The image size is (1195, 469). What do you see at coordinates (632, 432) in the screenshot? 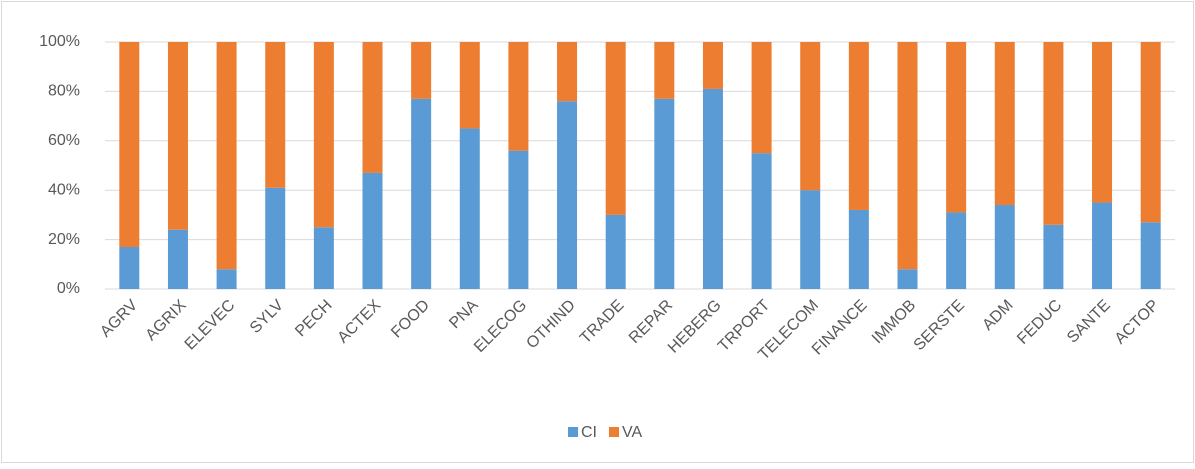
I see `legend-label: VA` at bounding box center [632, 432].